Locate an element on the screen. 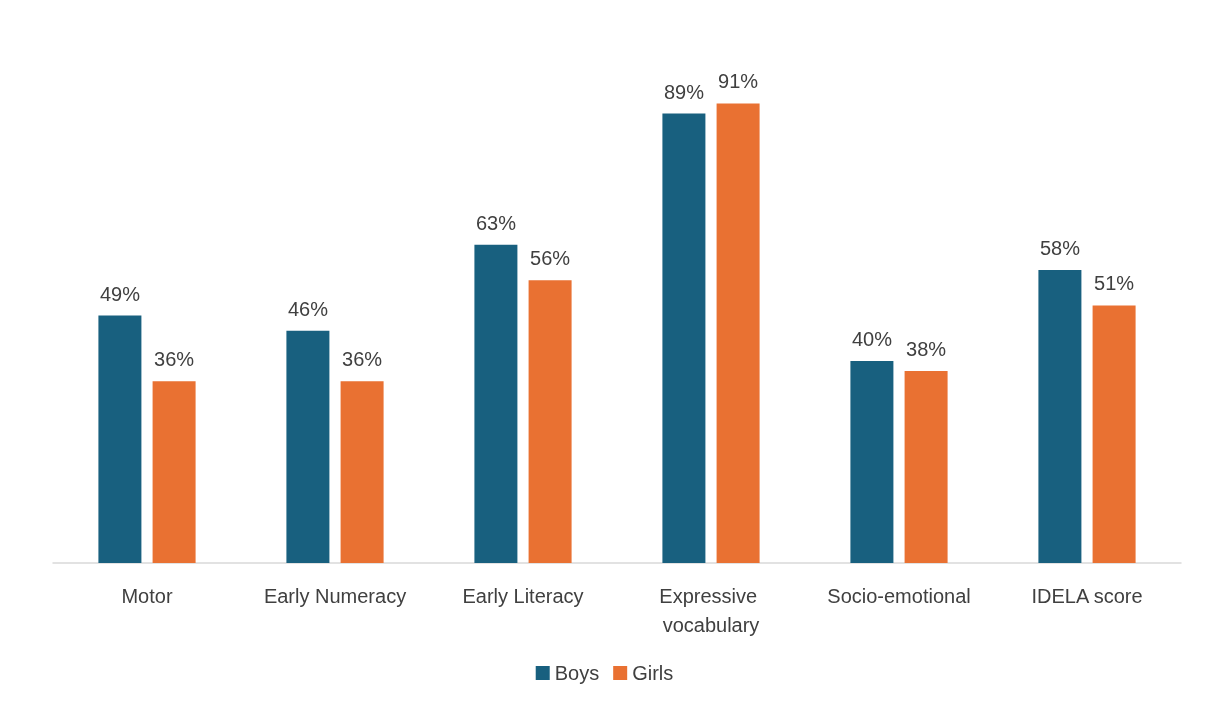 This screenshot has width=1209, height=706. data-label: 63% is located at coordinates (496, 222).